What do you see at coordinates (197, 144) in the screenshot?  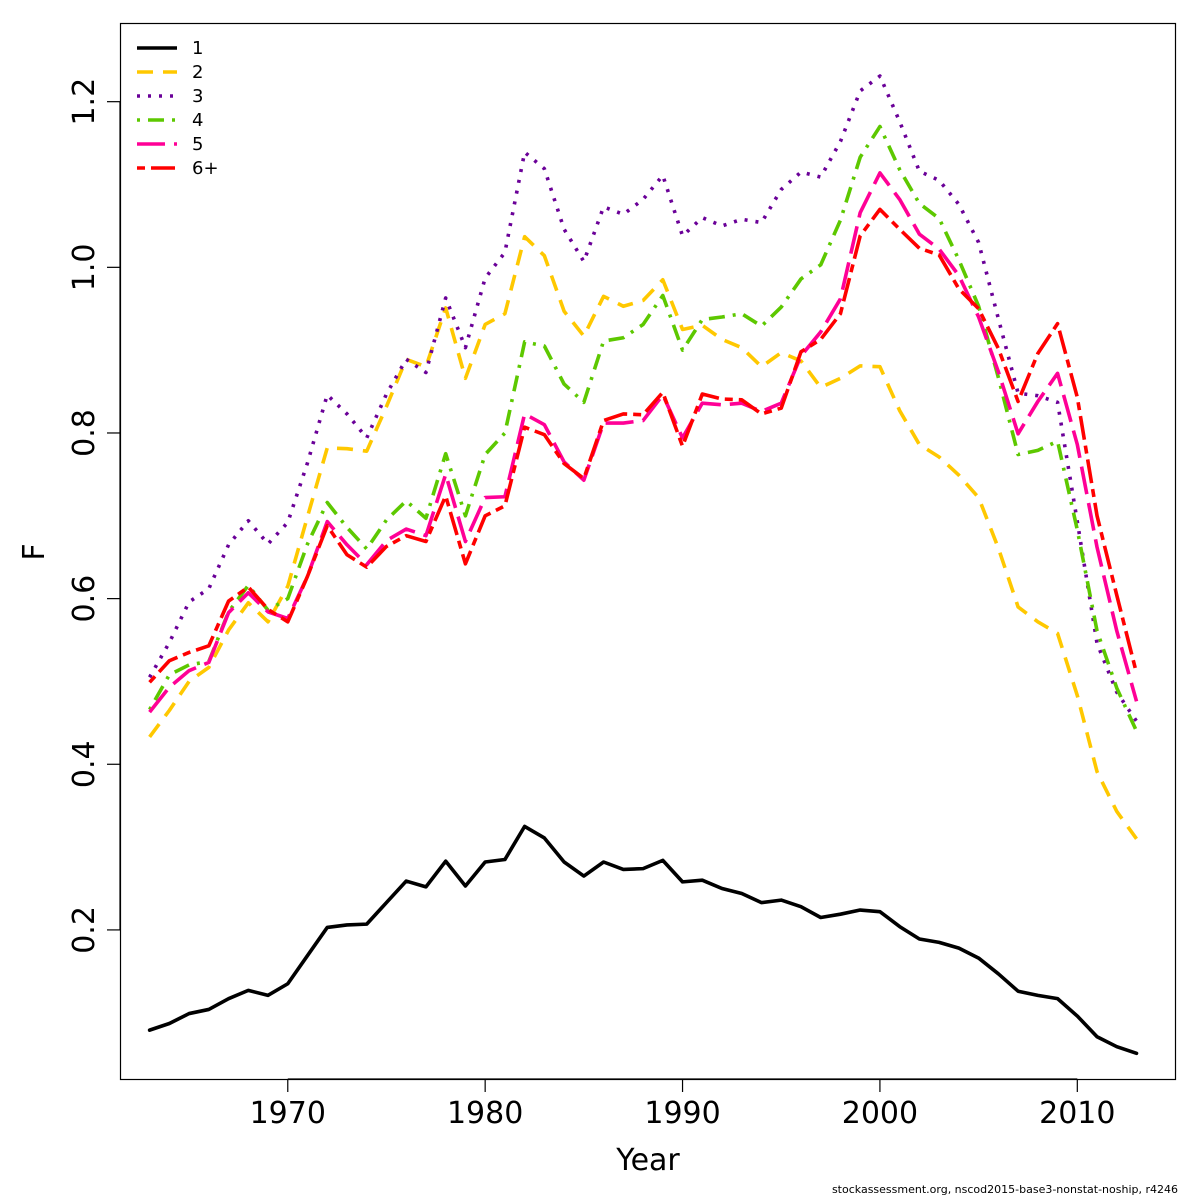 I see `legend-label: 5` at bounding box center [197, 144].